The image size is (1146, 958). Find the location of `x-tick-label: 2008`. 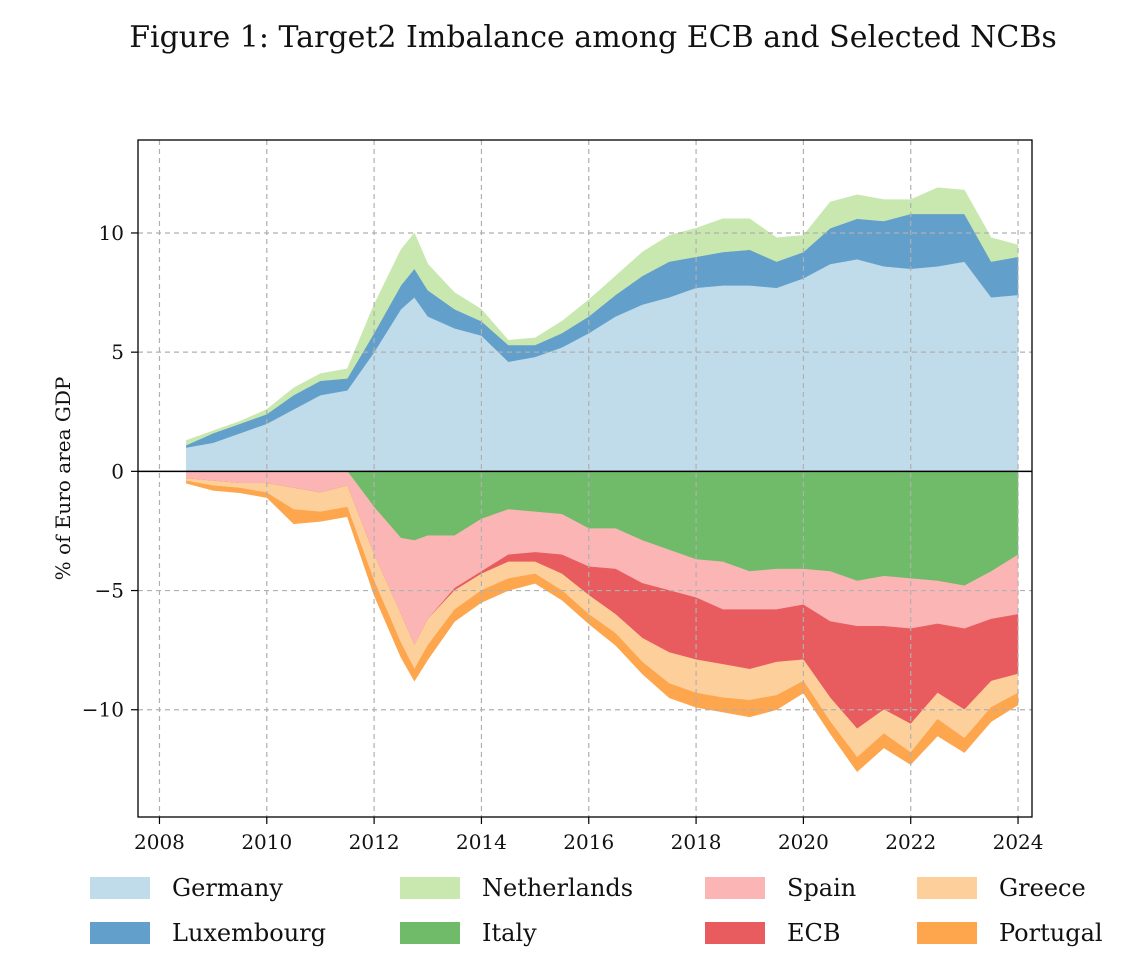

x-tick-label: 2008 is located at coordinates (159, 842).